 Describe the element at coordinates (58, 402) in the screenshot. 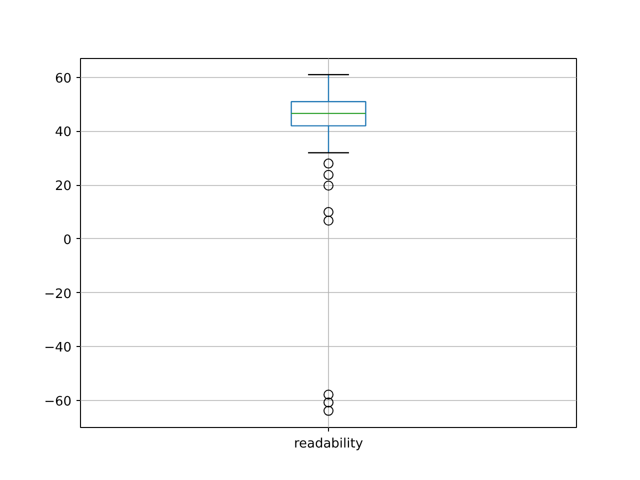

I see `y-tick-label: −60` at that location.